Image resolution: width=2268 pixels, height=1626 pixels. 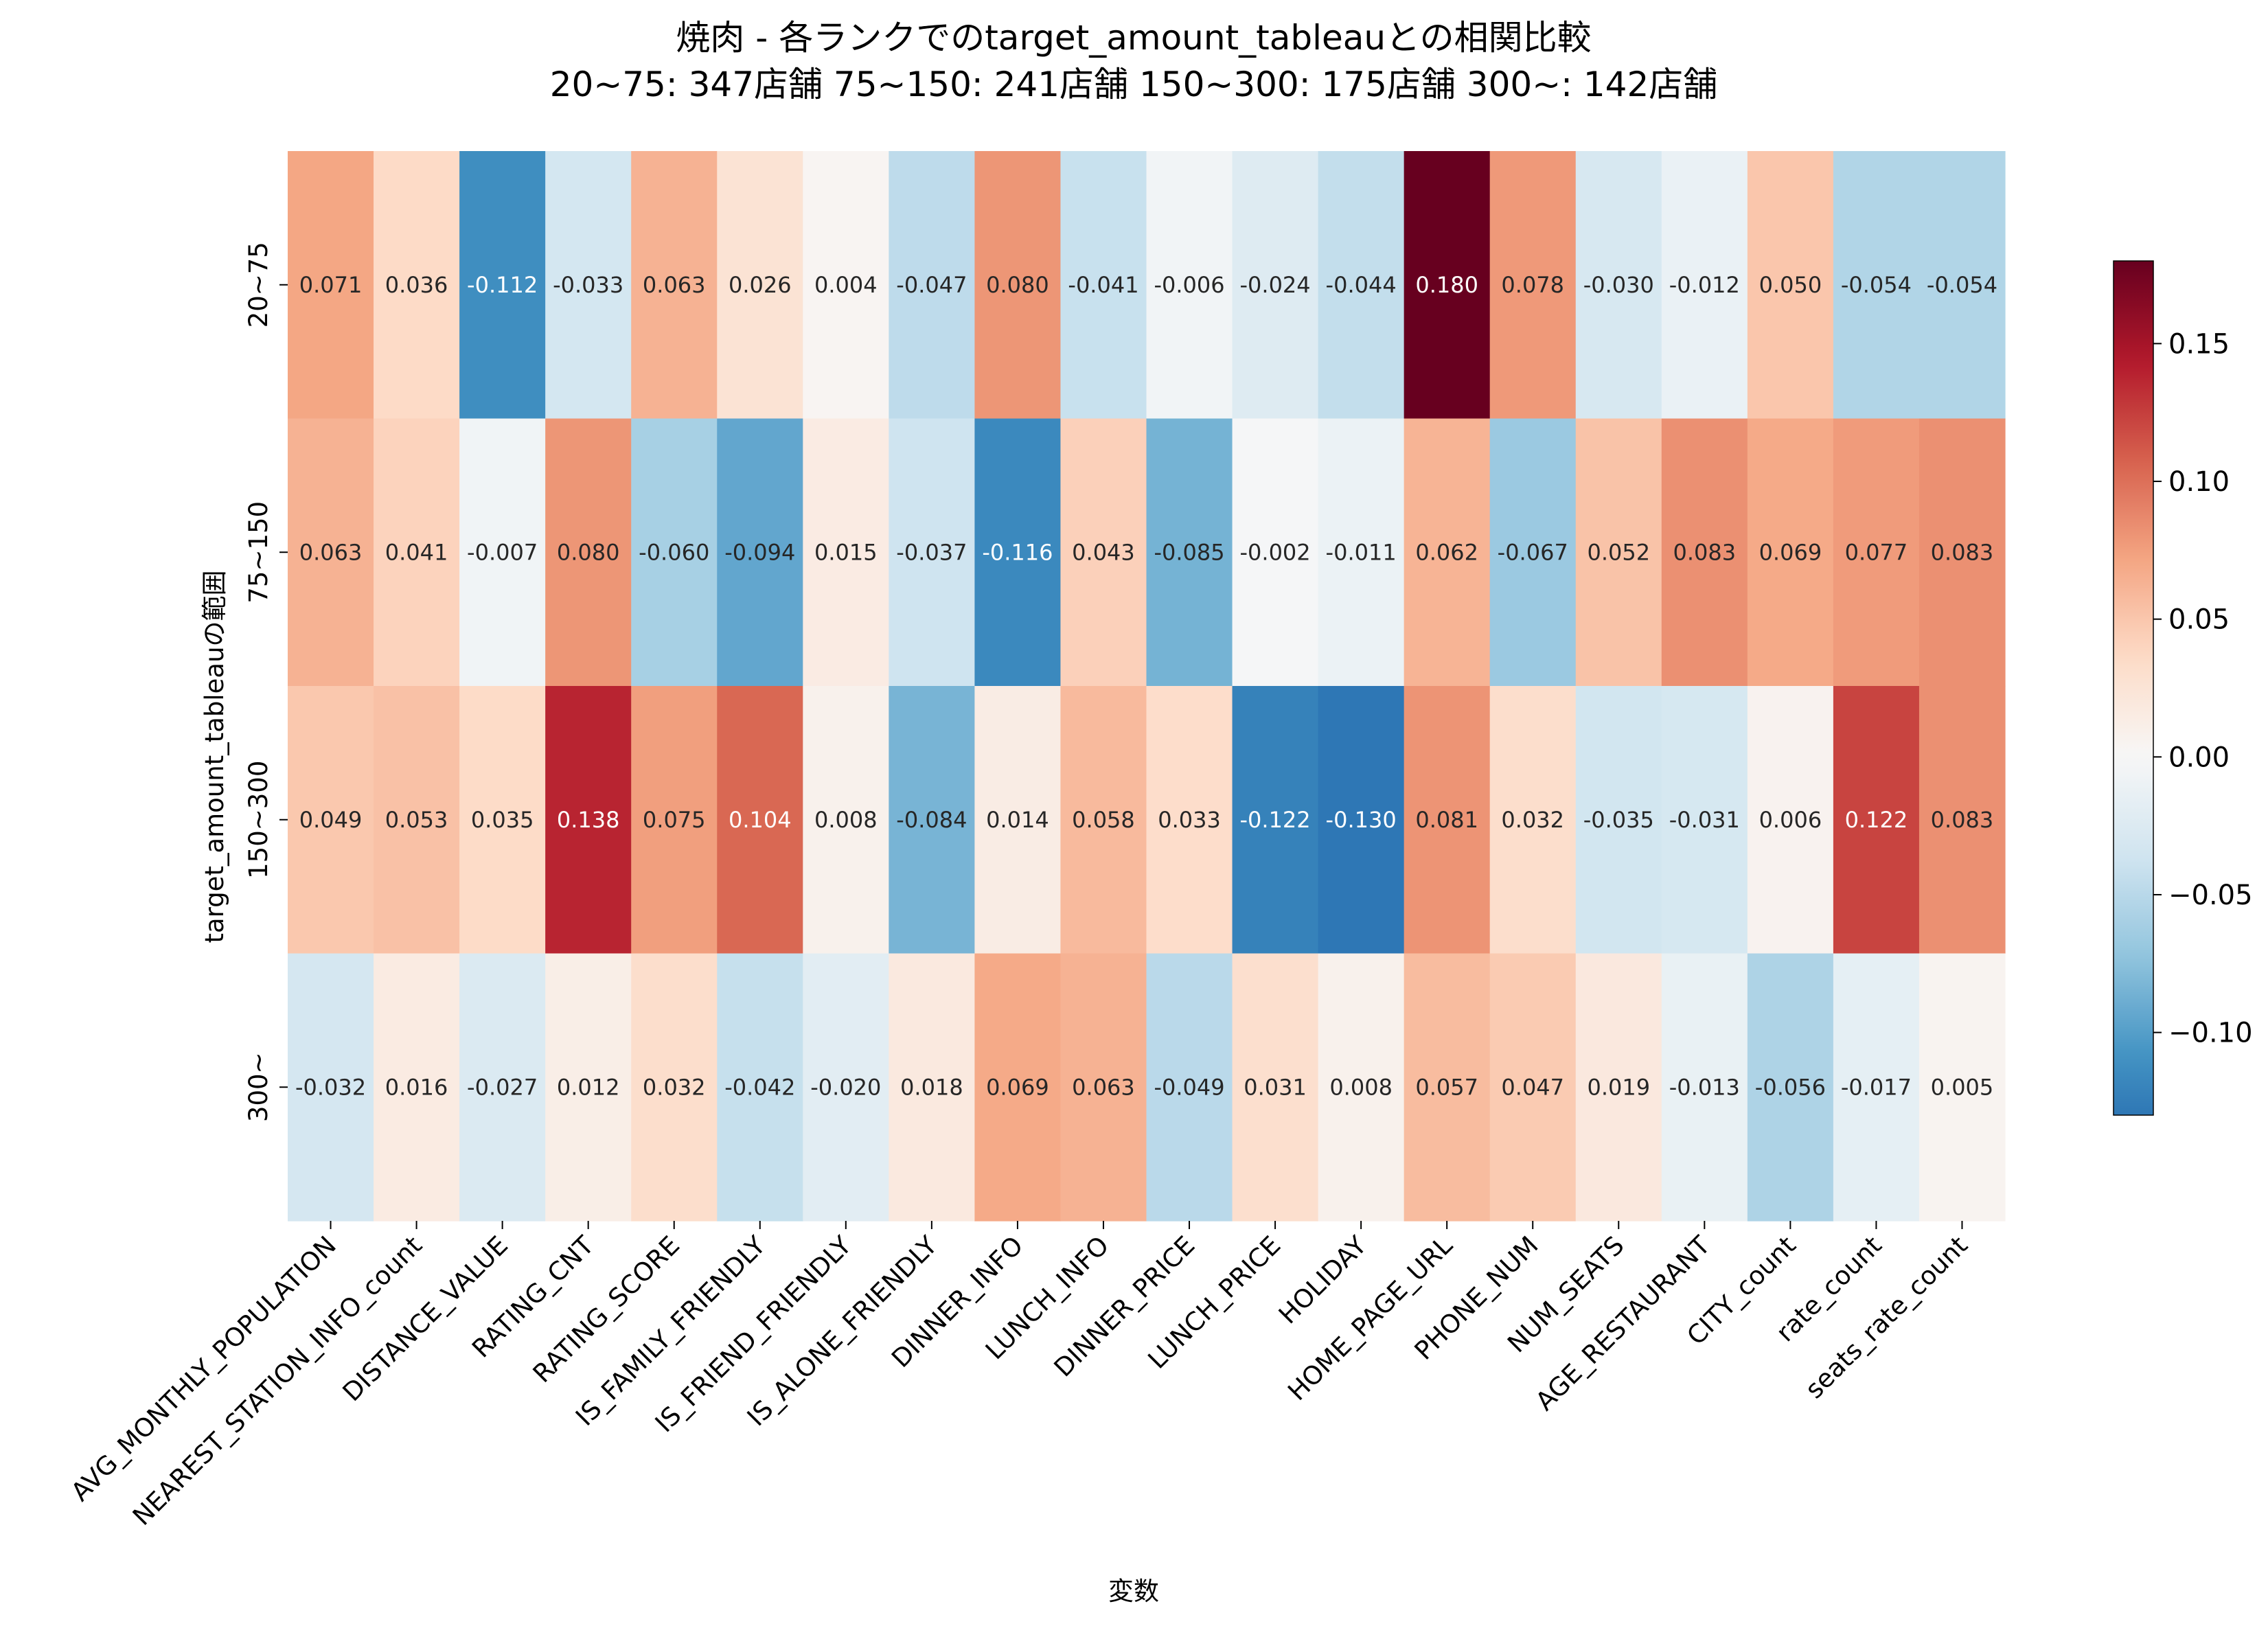 I want to click on cell-value-label: 0.050, so click(x=1790, y=285).